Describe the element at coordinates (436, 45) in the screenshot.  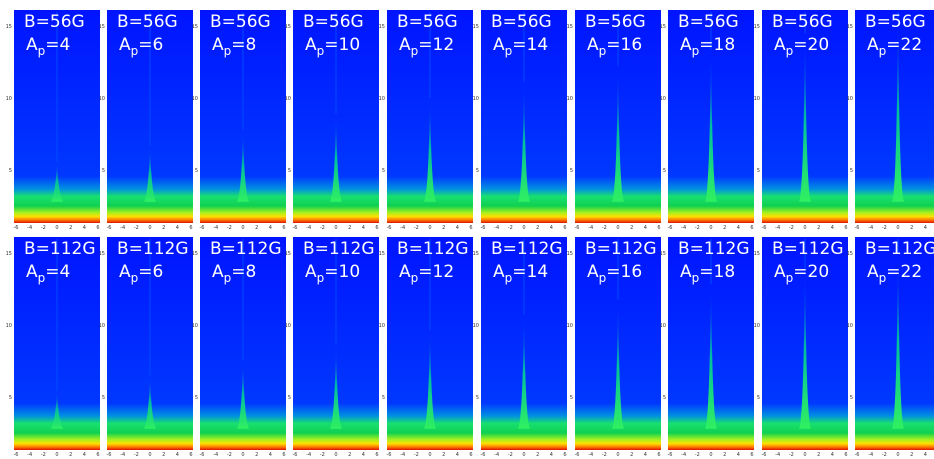
I see `amp-value: =12` at that location.